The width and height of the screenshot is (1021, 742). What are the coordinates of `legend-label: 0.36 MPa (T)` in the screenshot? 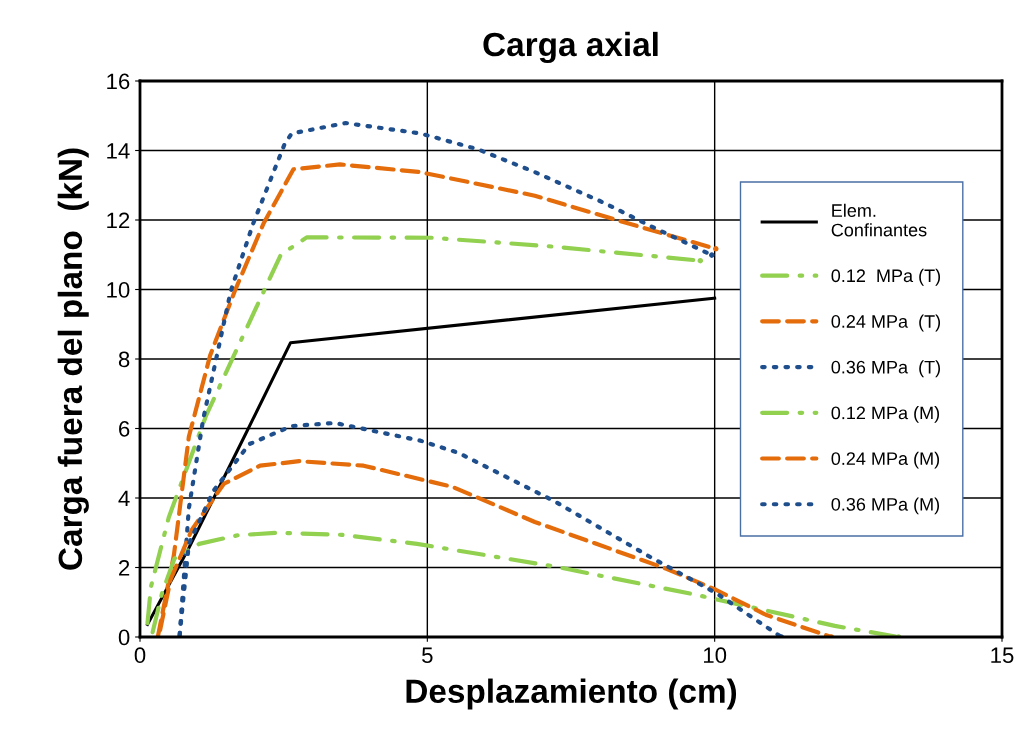 It's located at (886, 369).